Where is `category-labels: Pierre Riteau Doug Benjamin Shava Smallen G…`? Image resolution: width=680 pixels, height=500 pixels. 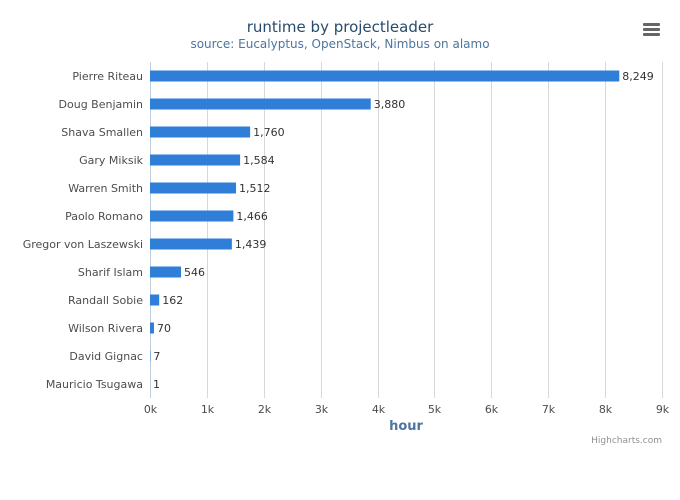
category-labels: Pierre Riteau Doug Benjamin Shava Smallen G… is located at coordinates (83, 230).